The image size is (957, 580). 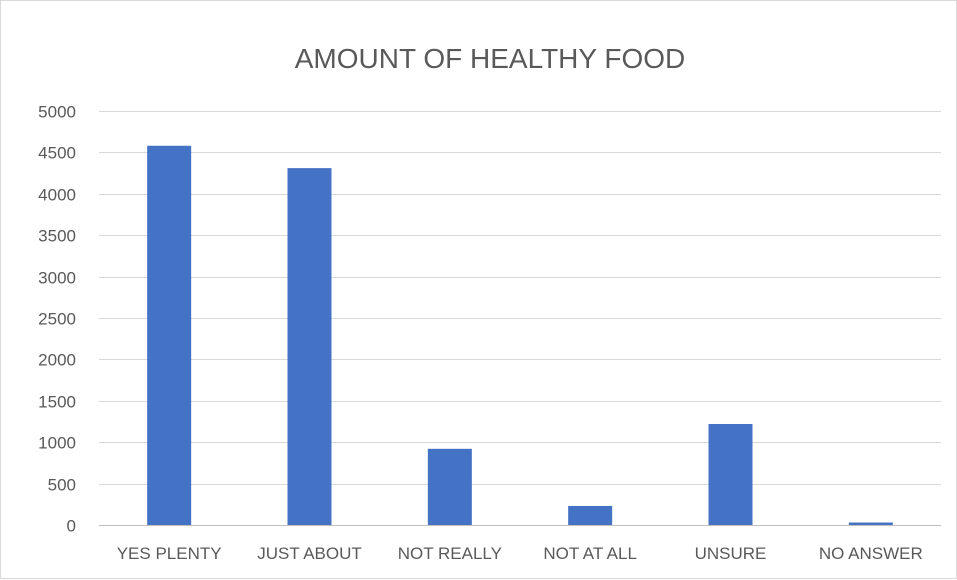 What do you see at coordinates (490, 58) in the screenshot?
I see `chart-title: AMOUNT OF HEALTHY FOOD` at bounding box center [490, 58].